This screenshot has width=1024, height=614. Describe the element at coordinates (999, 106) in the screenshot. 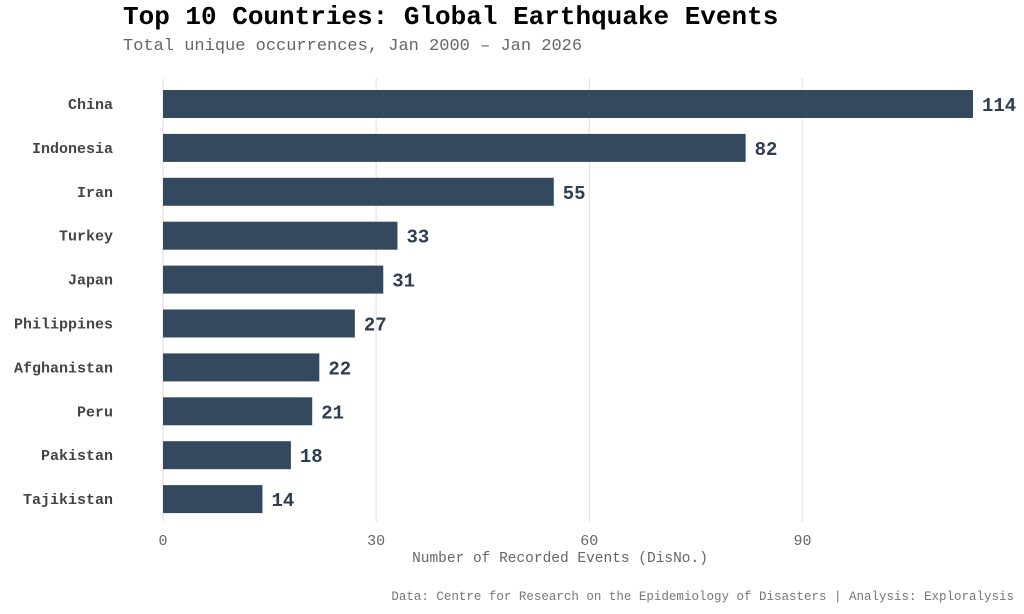

I see `data-label: 114` at that location.